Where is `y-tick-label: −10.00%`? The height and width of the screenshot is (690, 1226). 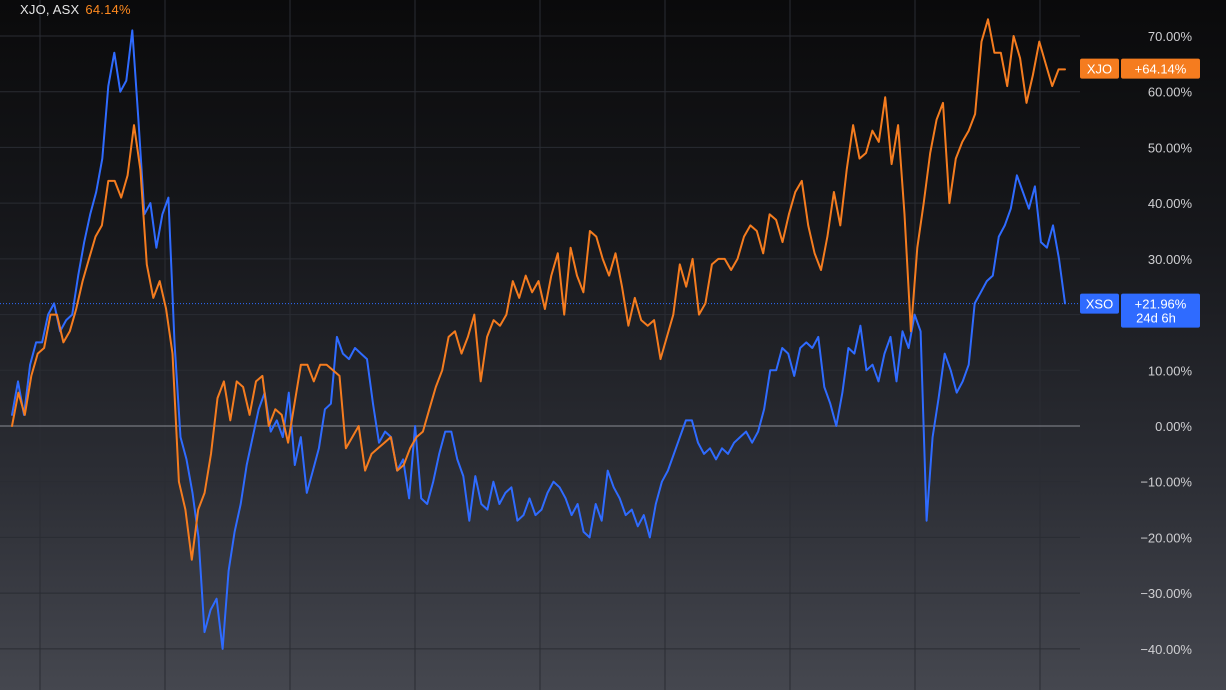 y-tick-label: −10.00% is located at coordinates (1166, 482).